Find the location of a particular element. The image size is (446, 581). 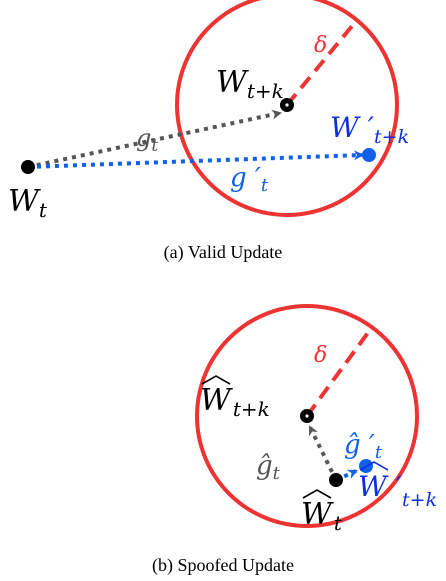

point-w-prime-t-plus-k is located at coordinates (369, 155).